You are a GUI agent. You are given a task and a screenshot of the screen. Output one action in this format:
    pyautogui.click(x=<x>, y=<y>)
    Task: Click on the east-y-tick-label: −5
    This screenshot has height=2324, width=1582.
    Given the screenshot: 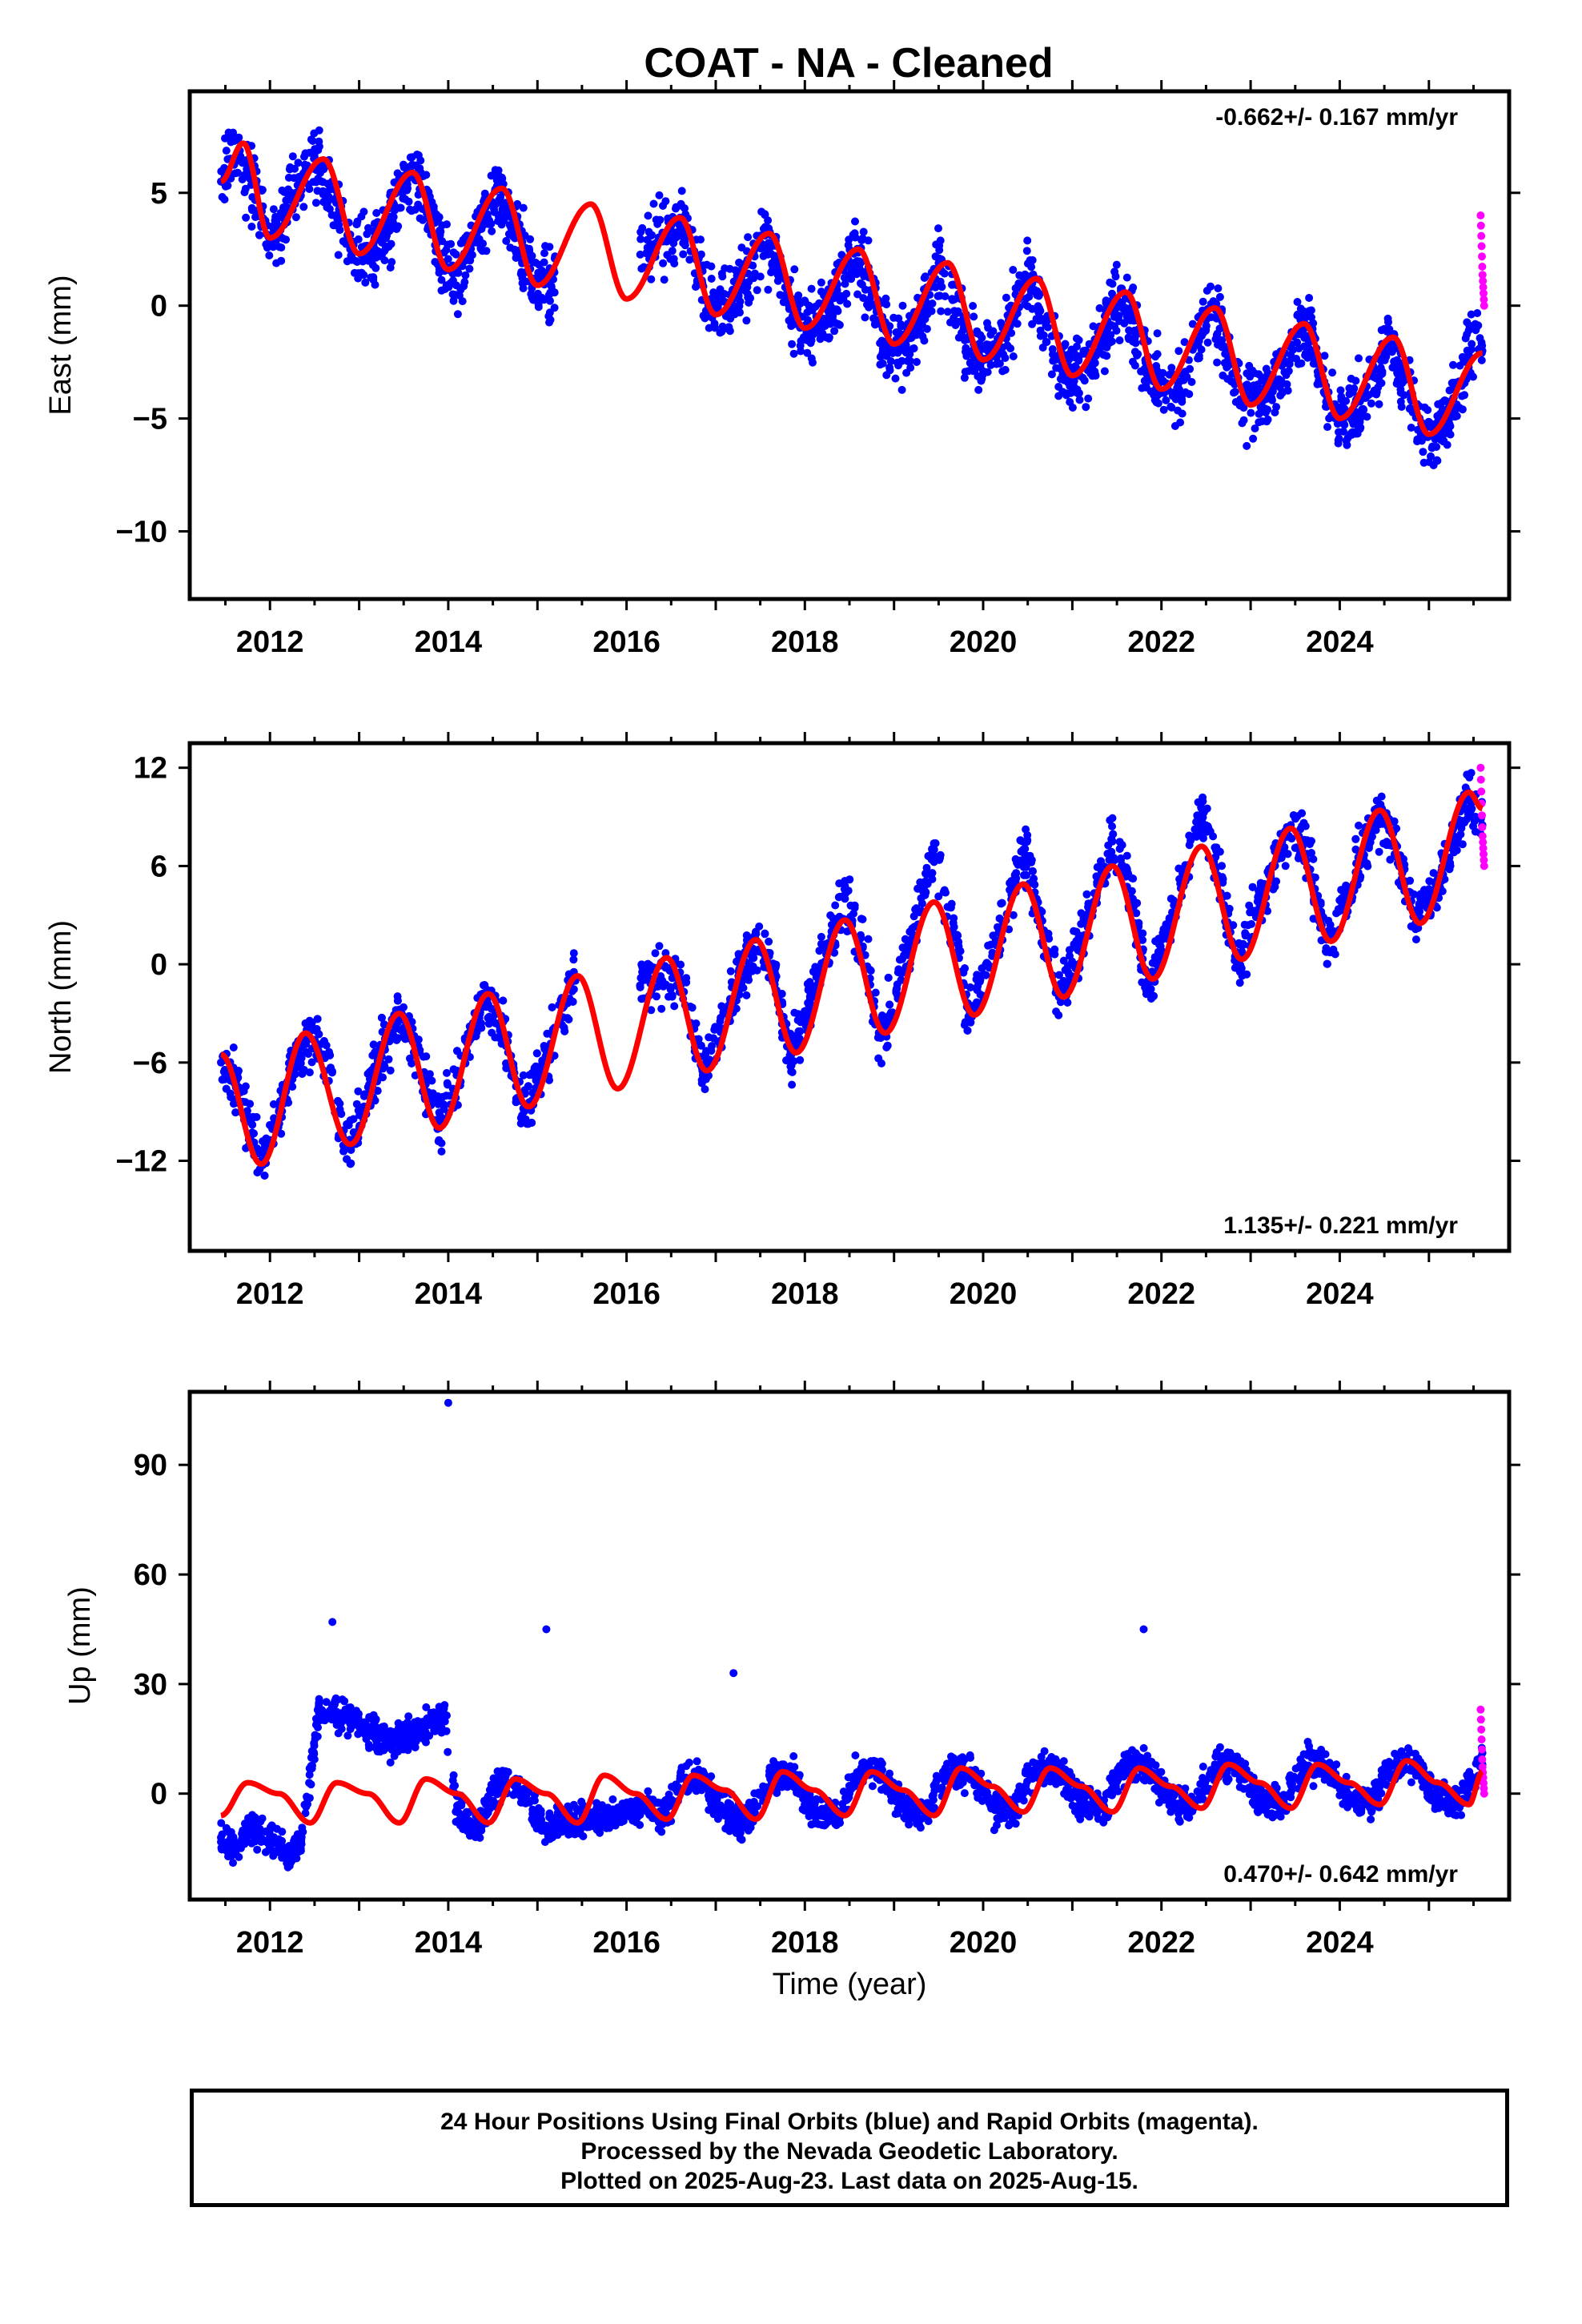 What is the action you would take?
    pyautogui.click(x=150, y=419)
    